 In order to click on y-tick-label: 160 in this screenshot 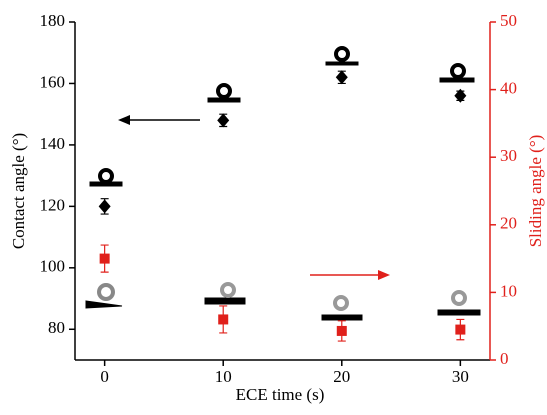, I will do `click(53, 81)`.